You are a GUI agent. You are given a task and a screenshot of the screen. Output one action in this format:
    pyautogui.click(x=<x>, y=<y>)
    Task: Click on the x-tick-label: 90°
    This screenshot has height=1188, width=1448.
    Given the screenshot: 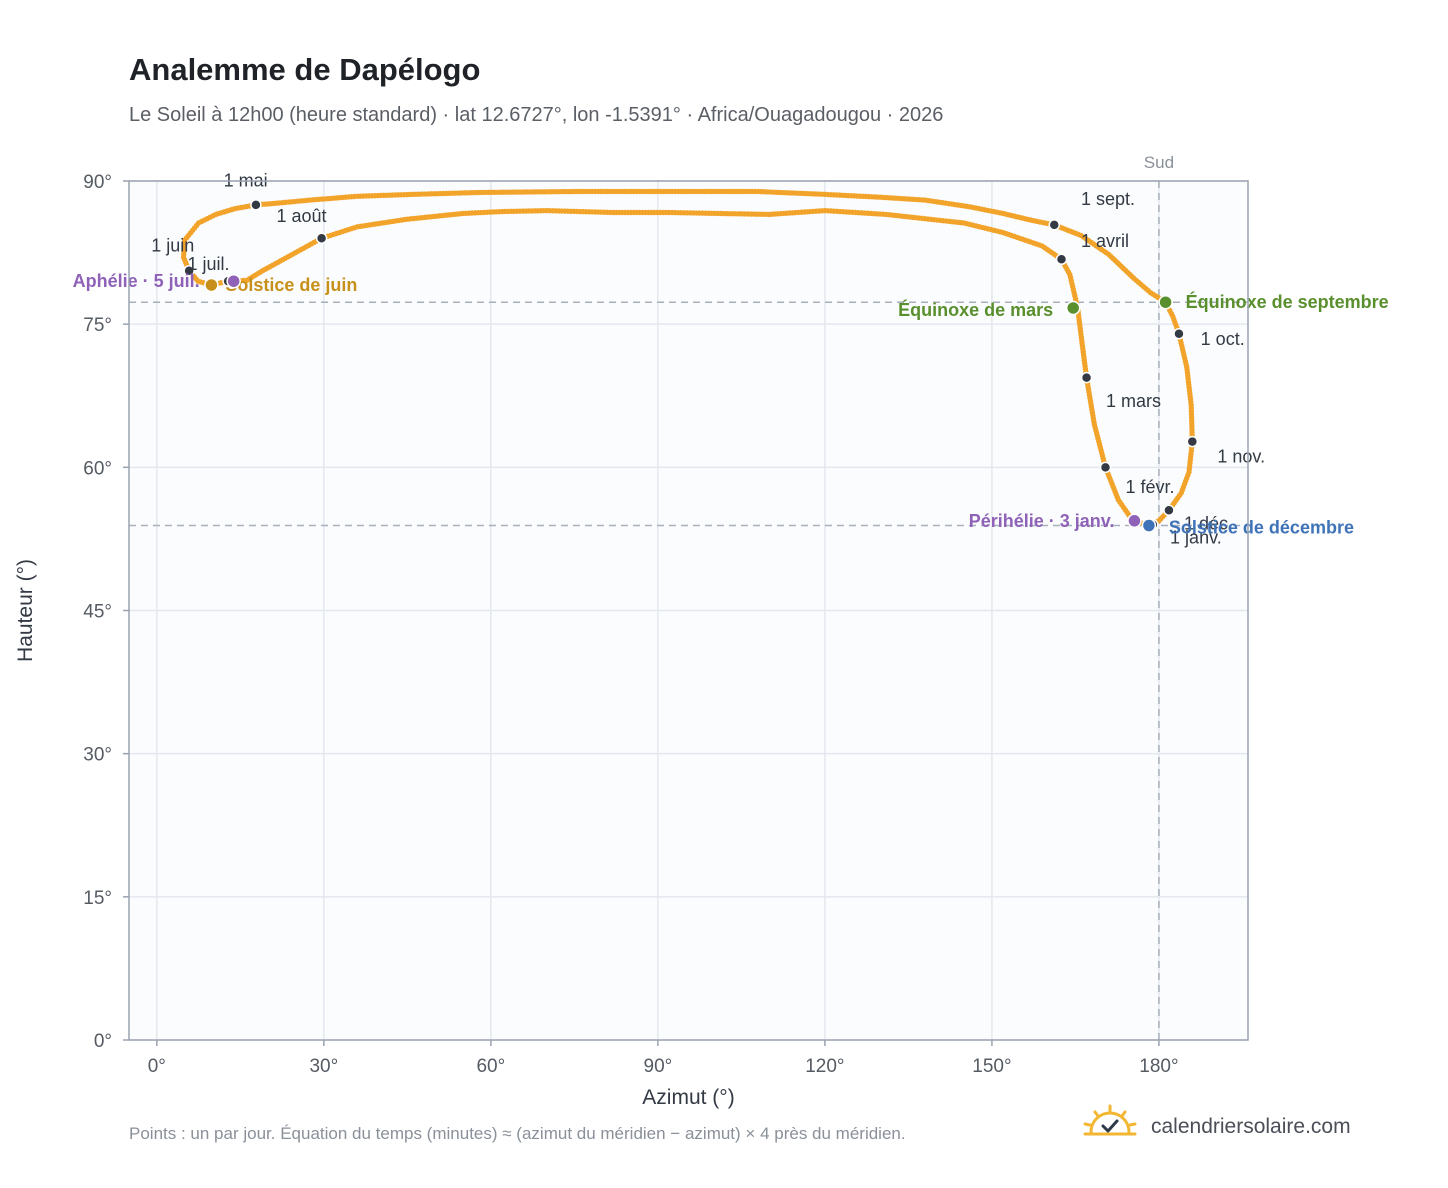 What is the action you would take?
    pyautogui.click(x=658, y=1066)
    